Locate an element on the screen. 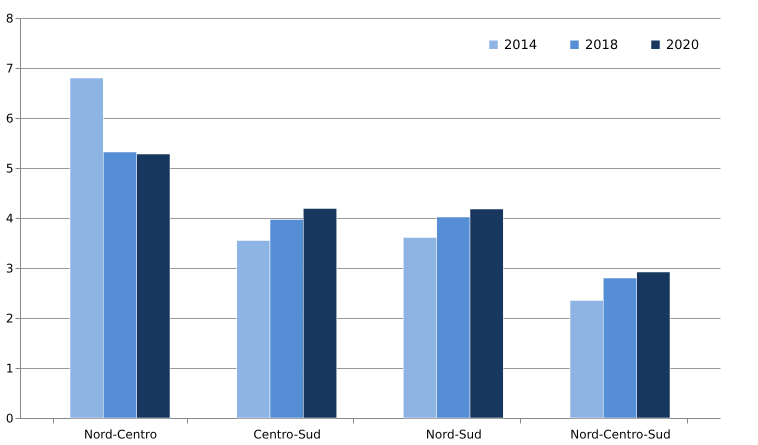 The height and width of the screenshot is (445, 758). y-tick-label: 6 is located at coordinates (10, 119).